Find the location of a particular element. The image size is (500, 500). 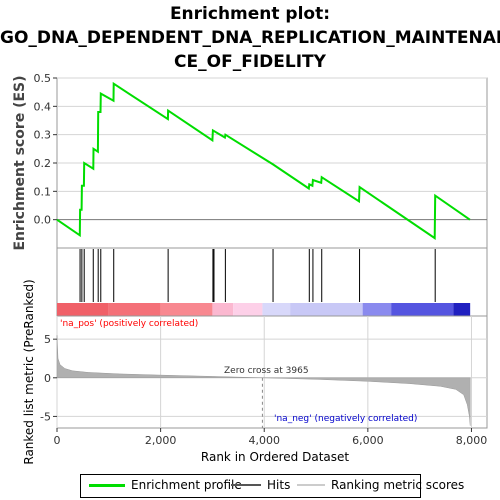

chart-title-line-1: Enrichment plot: is located at coordinates (250, 14).